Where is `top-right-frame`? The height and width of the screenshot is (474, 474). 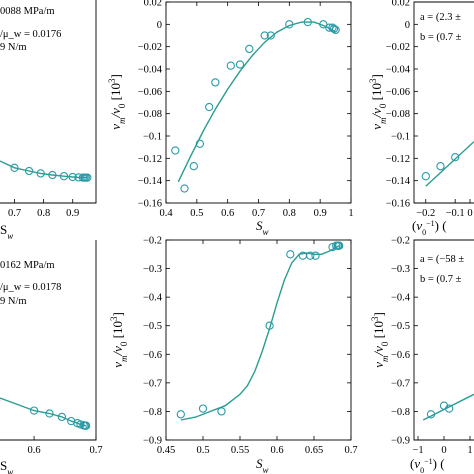 top-right-frame is located at coordinates (443, 102).